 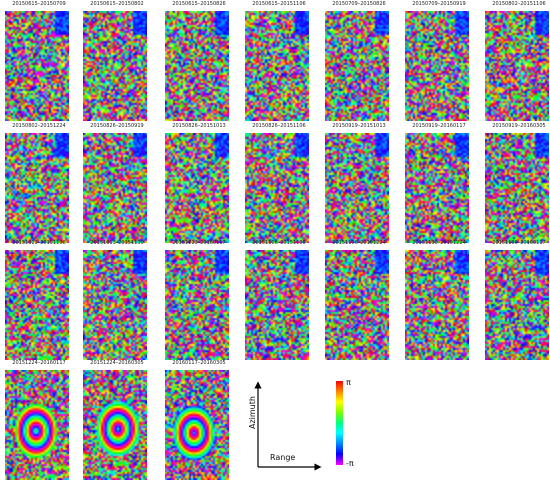 I want to click on azimuth-label: Azimuth, so click(x=252, y=412).